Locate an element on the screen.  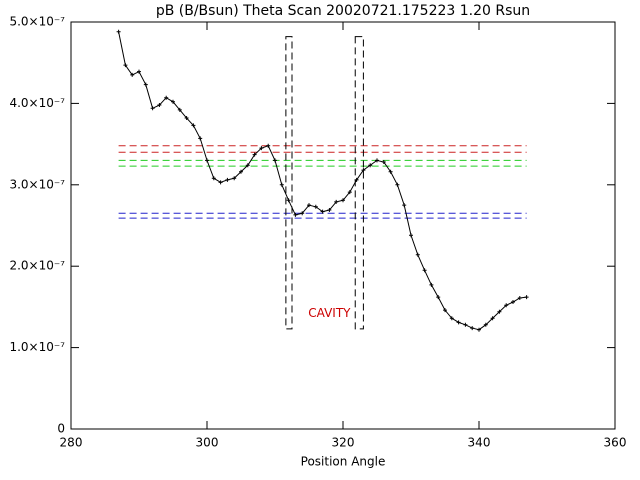
y-tick-label: 5.0×10⁻⁷ is located at coordinates (37, 22).